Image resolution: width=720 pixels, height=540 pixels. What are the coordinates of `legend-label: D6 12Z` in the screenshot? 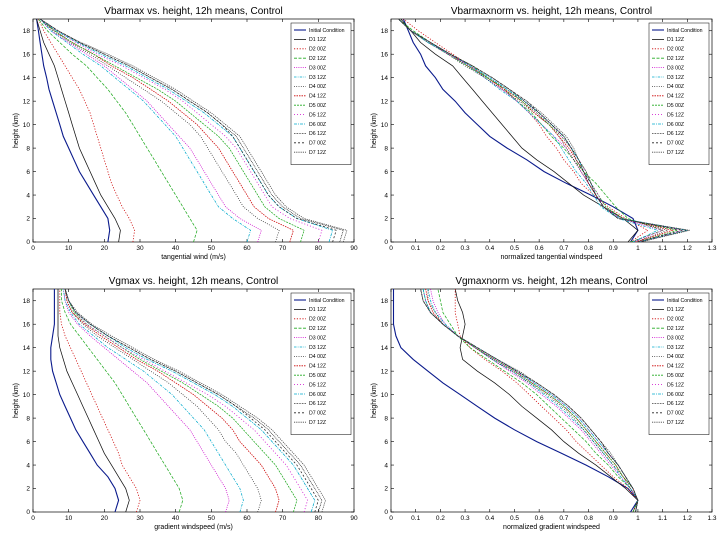 It's located at (317, 134).